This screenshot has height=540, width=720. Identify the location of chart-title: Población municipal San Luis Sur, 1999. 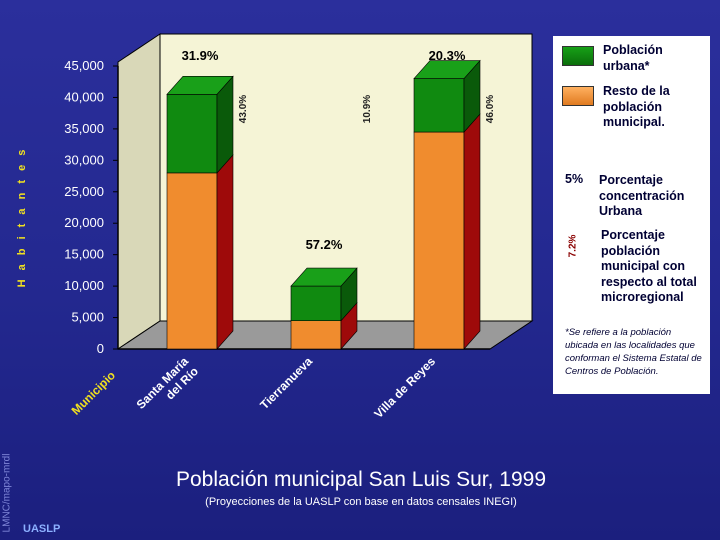
(361, 479).